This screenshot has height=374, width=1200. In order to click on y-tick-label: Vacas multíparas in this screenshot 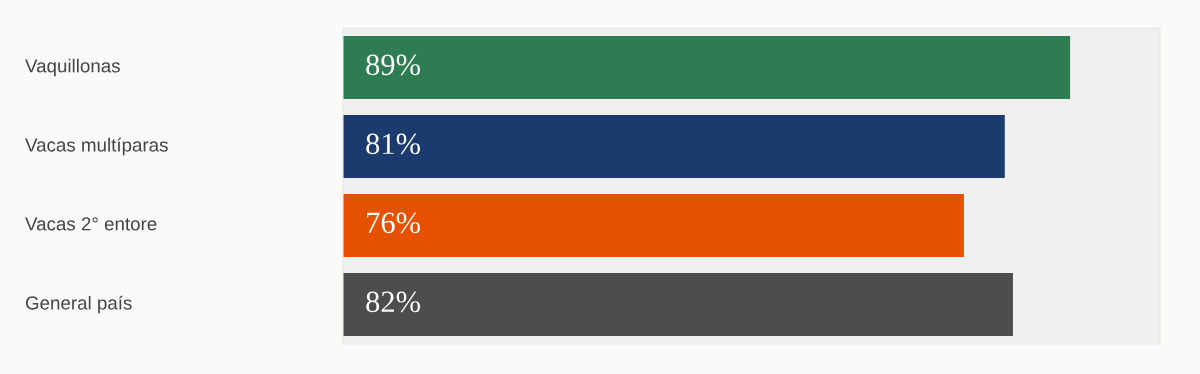, I will do `click(96, 146)`.